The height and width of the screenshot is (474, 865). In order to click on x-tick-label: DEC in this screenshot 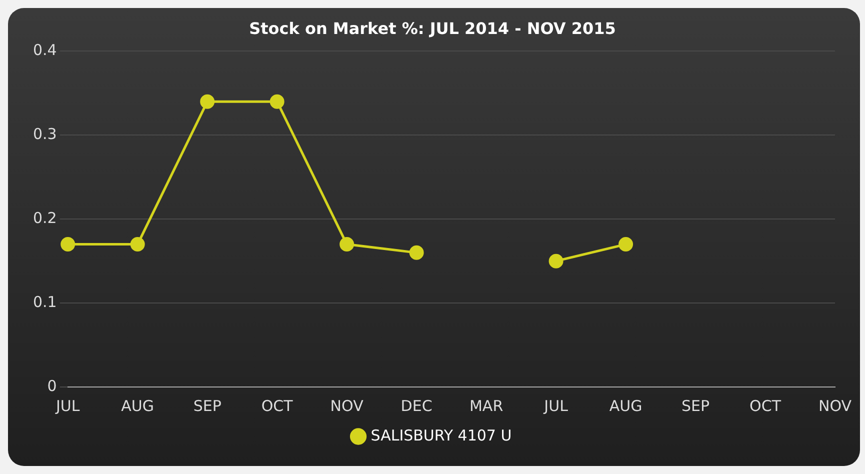, I will do `click(416, 405)`.